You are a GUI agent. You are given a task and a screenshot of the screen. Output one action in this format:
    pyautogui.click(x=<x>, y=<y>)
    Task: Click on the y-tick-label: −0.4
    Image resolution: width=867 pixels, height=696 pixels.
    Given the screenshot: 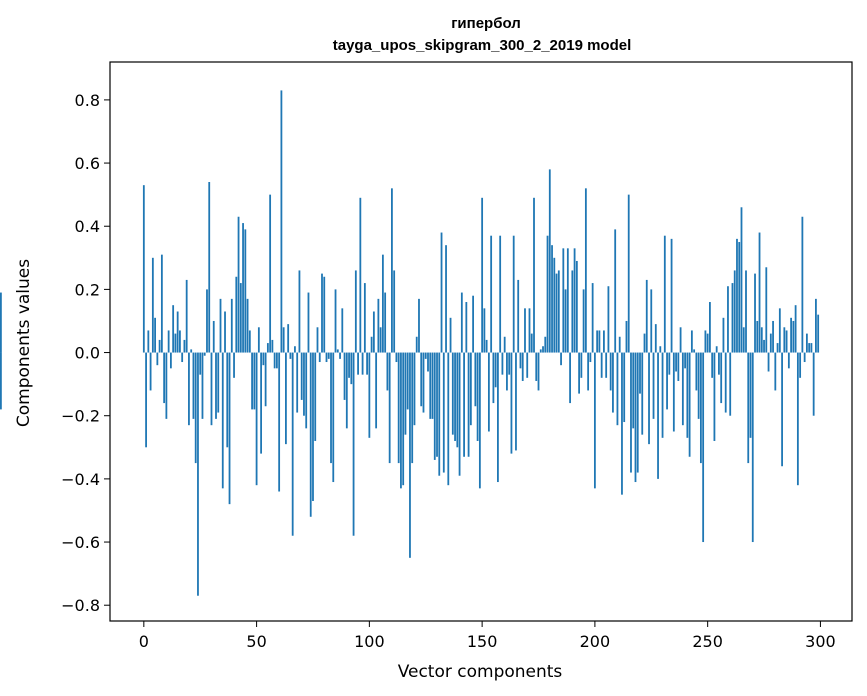 What is the action you would take?
    pyautogui.click(x=80, y=479)
    